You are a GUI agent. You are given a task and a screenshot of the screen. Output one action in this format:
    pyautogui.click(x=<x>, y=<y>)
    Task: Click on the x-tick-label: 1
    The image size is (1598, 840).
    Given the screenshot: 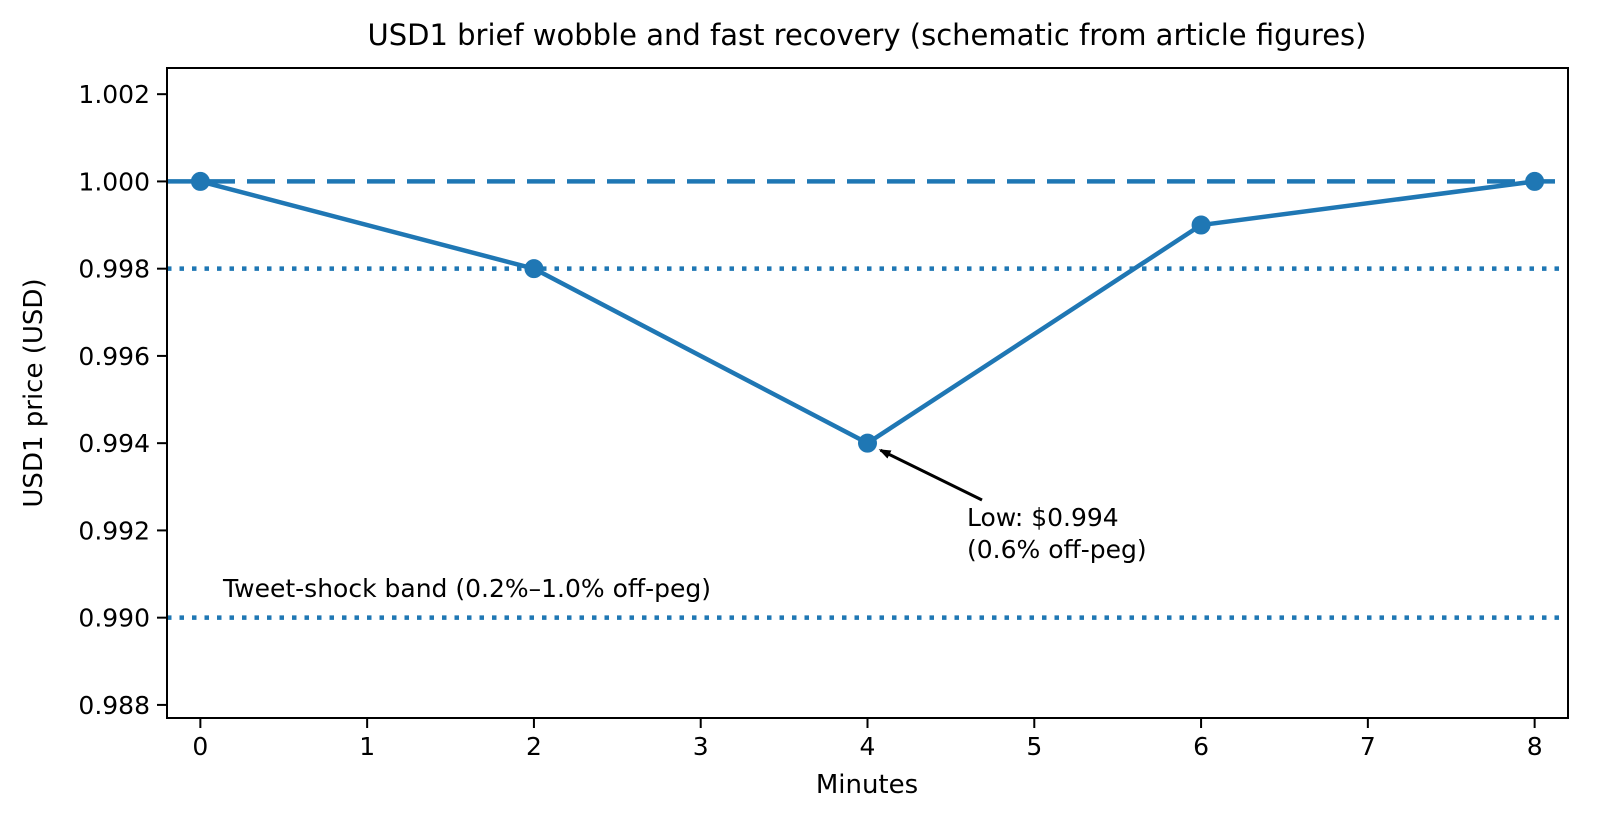 What is the action you would take?
    pyautogui.click(x=367, y=746)
    